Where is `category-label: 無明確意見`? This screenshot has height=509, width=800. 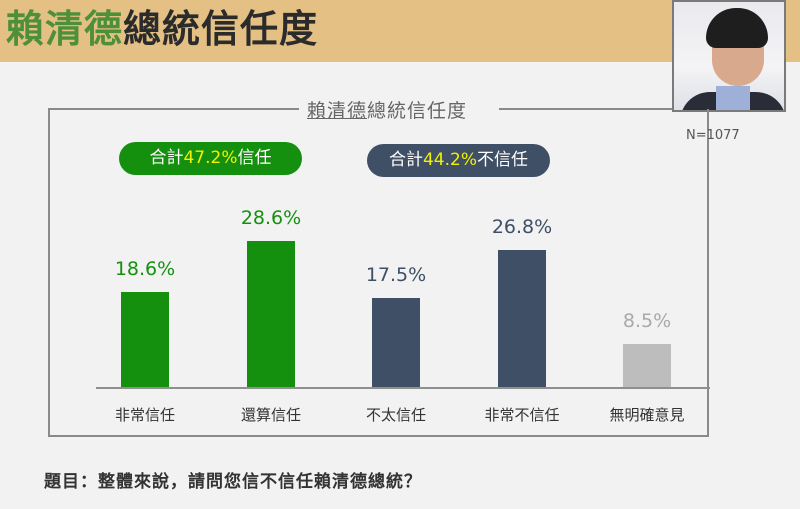
category-label: 無明確意見 is located at coordinates (647, 415).